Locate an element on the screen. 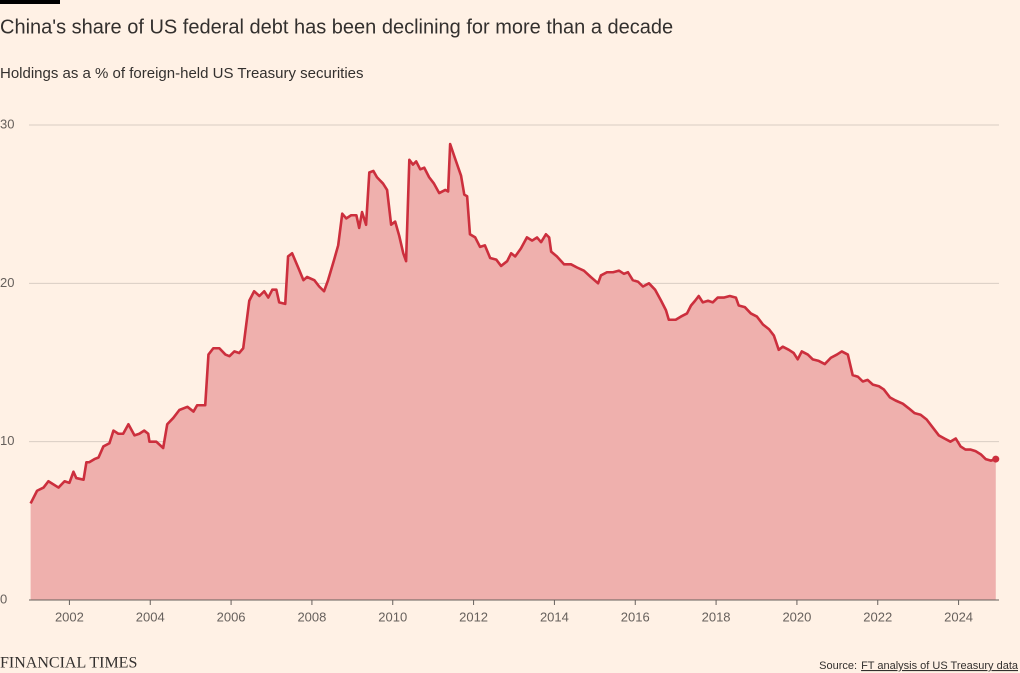 This screenshot has width=1020, height=673. source-label: Source: is located at coordinates (838, 666).